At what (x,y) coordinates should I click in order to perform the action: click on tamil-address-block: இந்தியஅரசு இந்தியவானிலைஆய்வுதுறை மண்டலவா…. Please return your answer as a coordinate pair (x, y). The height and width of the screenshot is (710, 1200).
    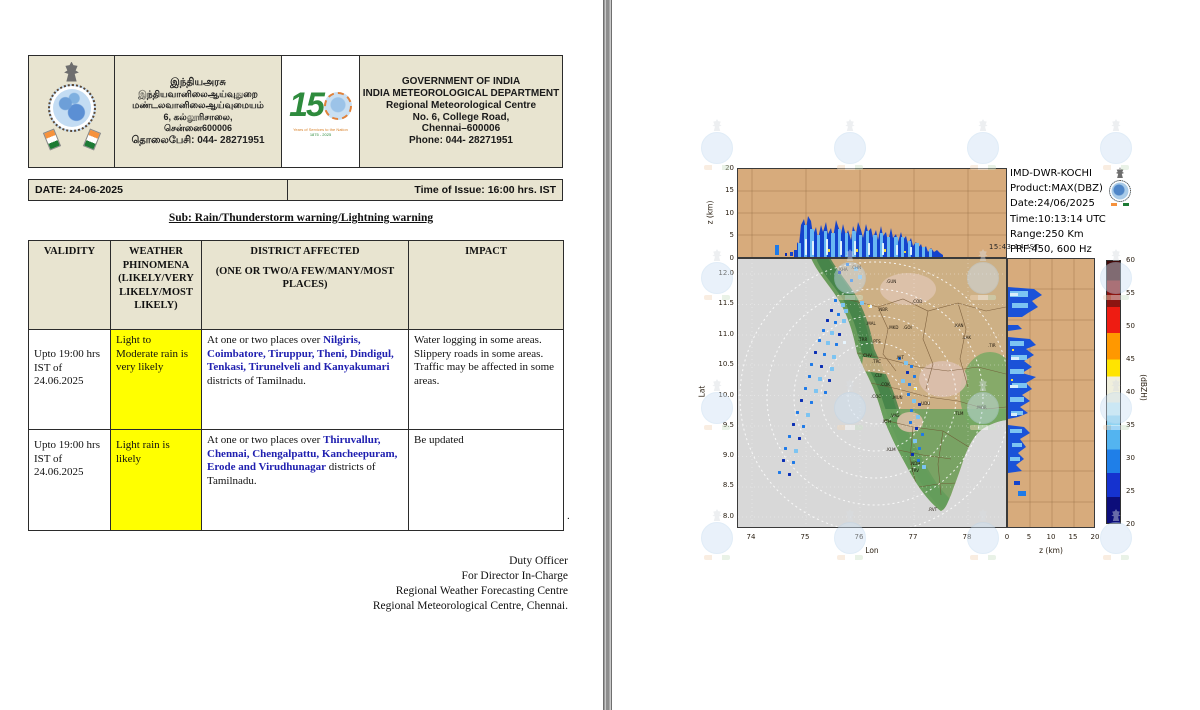
    Looking at the image, I should click on (198, 111).